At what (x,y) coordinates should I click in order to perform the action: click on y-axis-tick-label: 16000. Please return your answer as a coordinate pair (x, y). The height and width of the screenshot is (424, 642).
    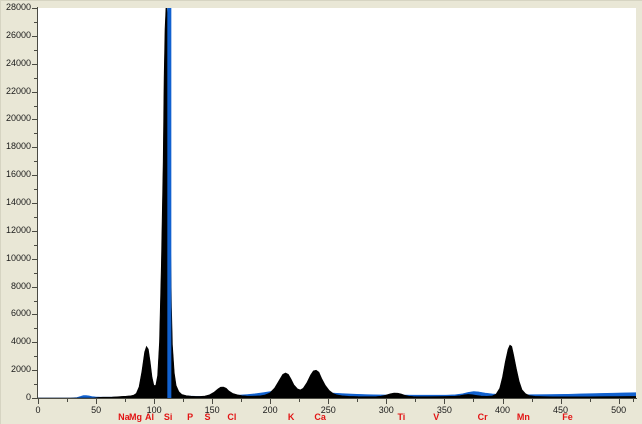
    Looking at the image, I should click on (18, 174).